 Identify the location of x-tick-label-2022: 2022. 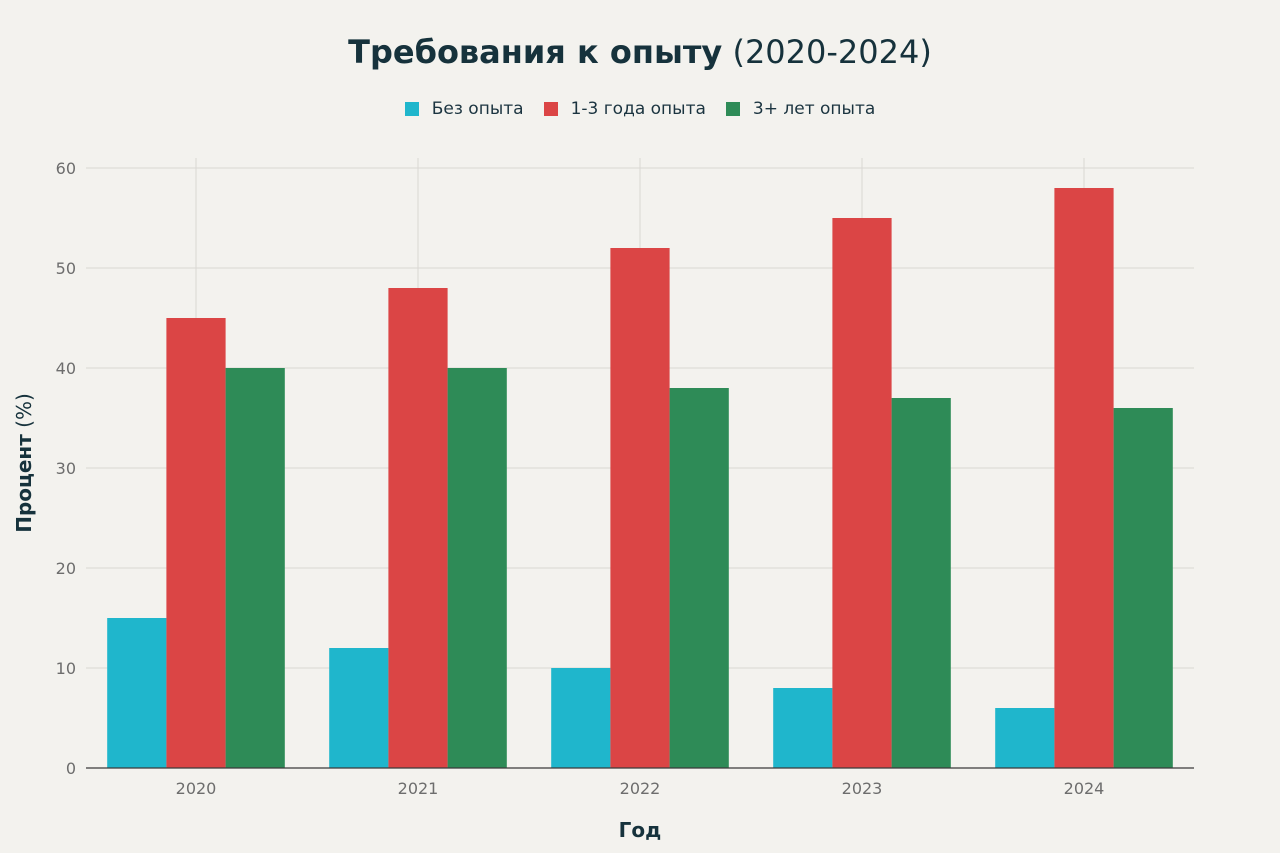
(640, 788).